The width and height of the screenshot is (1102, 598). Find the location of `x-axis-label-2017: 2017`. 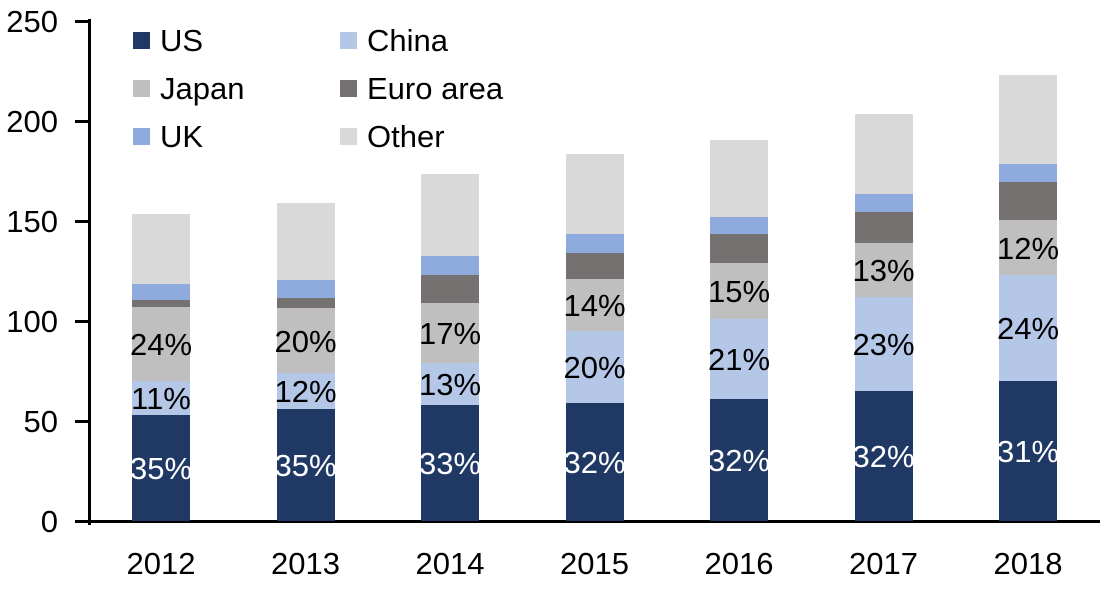

x-axis-label-2017: 2017 is located at coordinates (883, 563).